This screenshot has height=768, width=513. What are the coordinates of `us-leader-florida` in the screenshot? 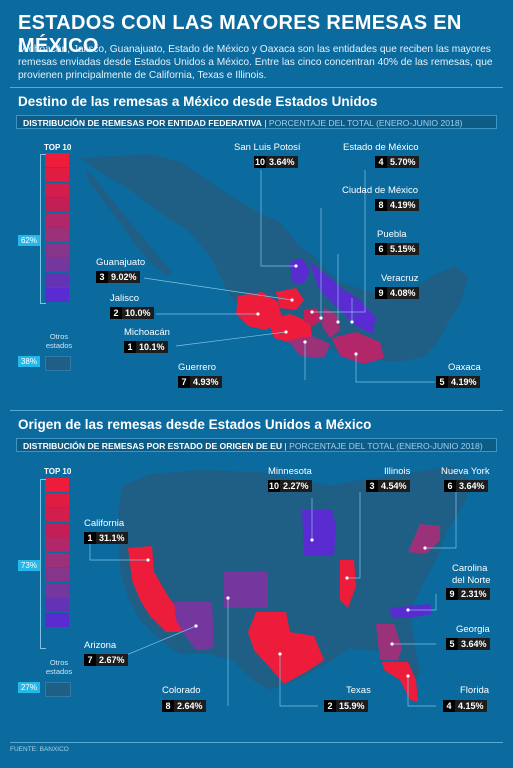 It's located at (421, 691).